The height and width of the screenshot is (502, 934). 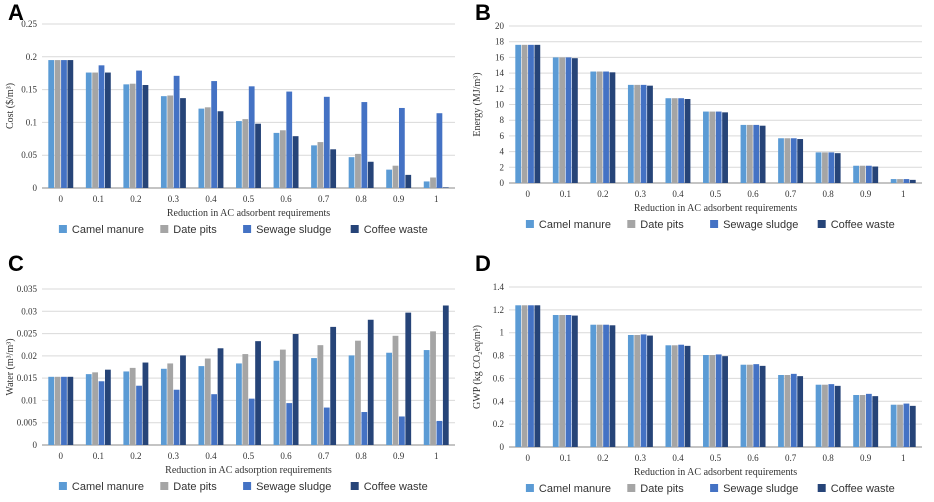 What do you see at coordinates (502, 120) in the screenshot?
I see `y-tick-label: 8` at bounding box center [502, 120].